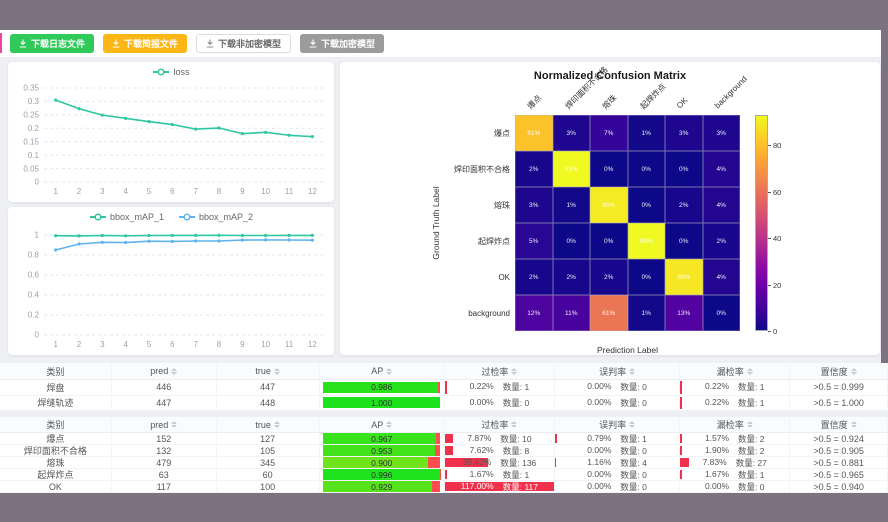 This screenshot has width=888, height=522. I want to click on svg-text: 10, so click(265, 191).